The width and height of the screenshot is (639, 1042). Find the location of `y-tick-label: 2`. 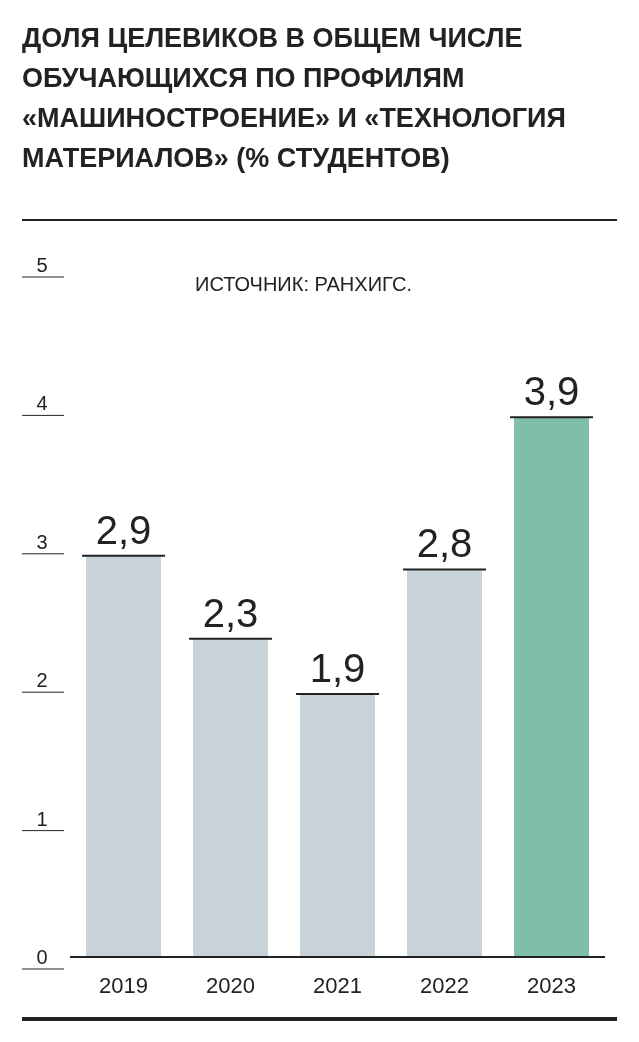

y-tick-label: 2 is located at coordinates (42, 680).